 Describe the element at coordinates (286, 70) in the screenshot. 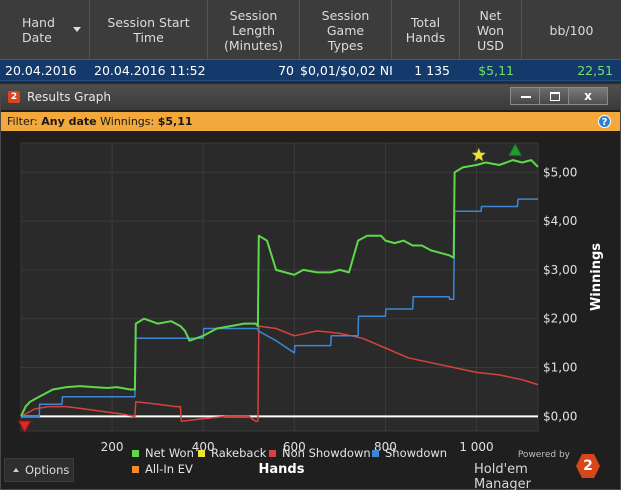

I see `cell-session-length: 70` at that location.